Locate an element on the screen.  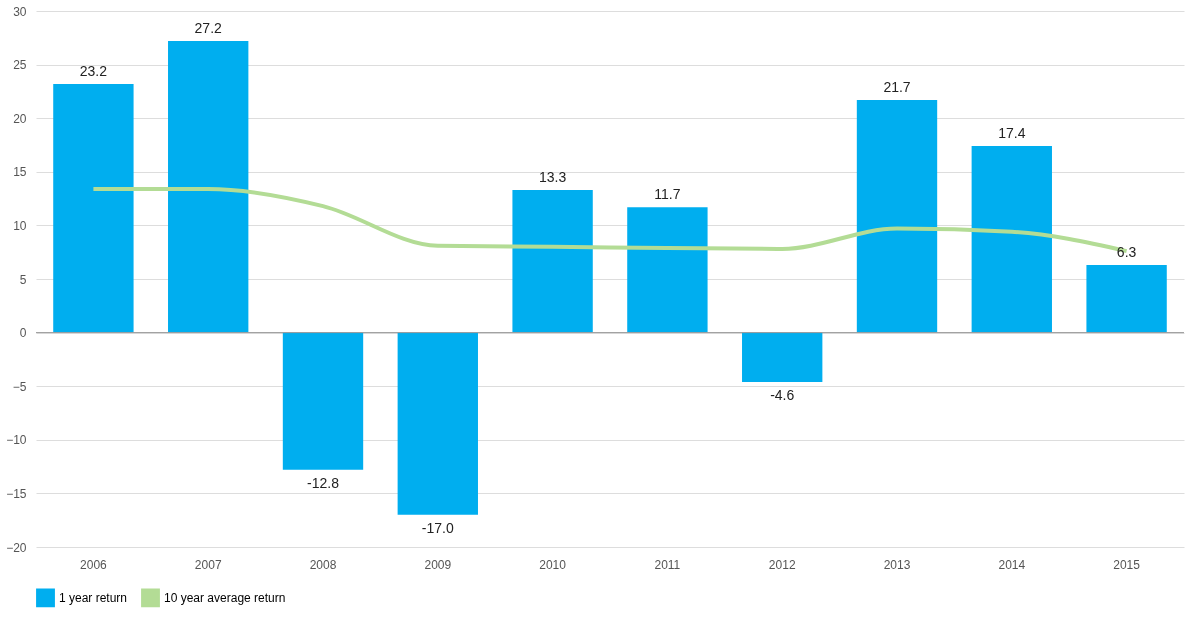
text: 17.4 is located at coordinates (1012, 133).